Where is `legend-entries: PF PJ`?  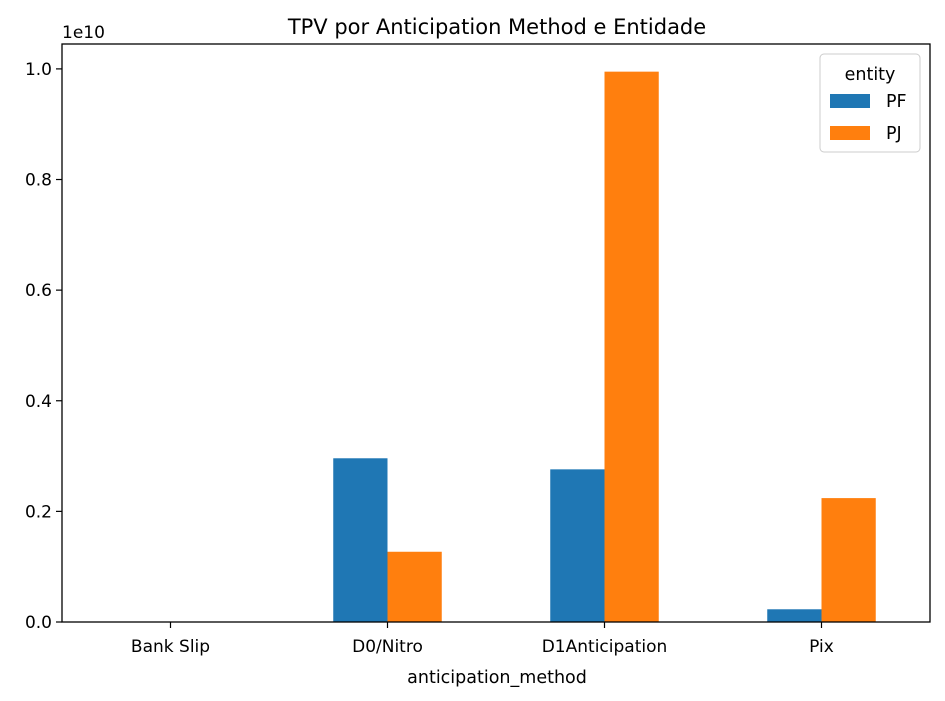 legend-entries: PF PJ is located at coordinates (868, 118).